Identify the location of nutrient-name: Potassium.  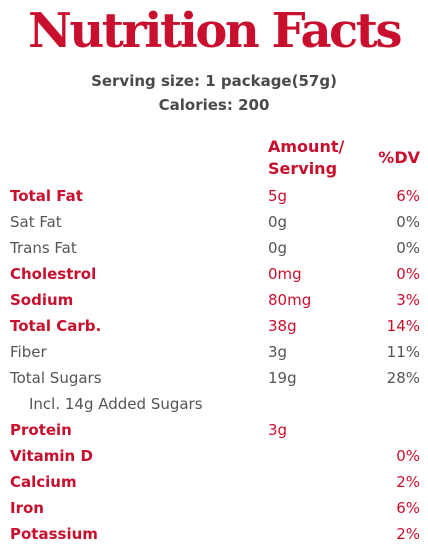
(54, 534).